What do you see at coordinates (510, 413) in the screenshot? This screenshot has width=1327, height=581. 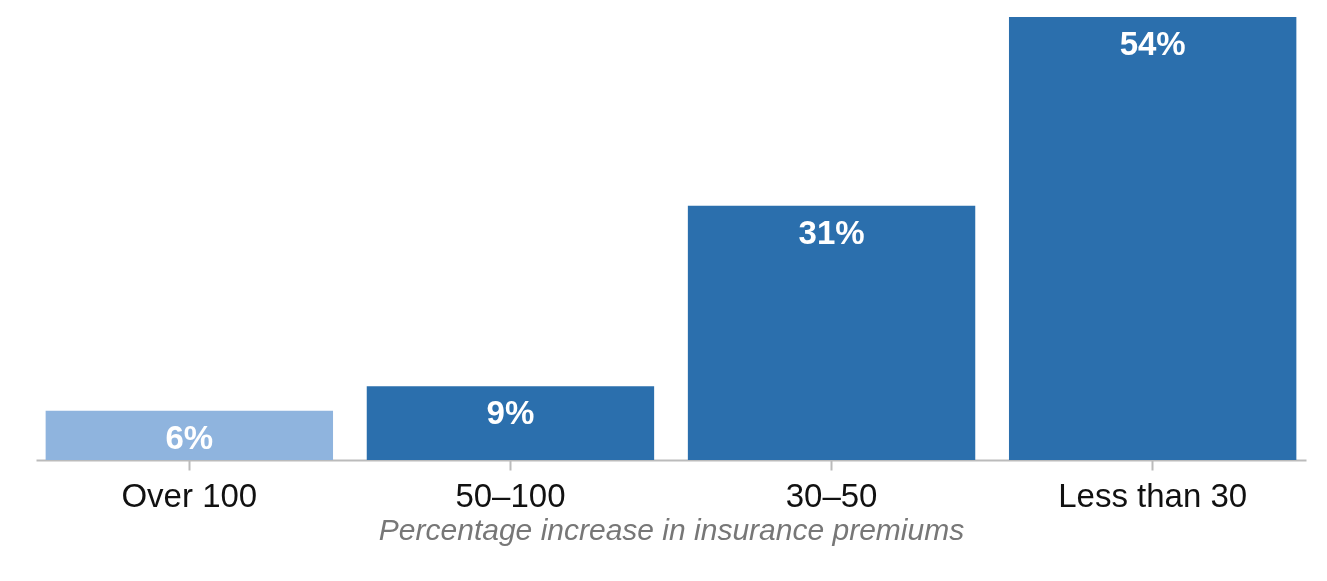 I see `data-label: 9%` at bounding box center [510, 413].